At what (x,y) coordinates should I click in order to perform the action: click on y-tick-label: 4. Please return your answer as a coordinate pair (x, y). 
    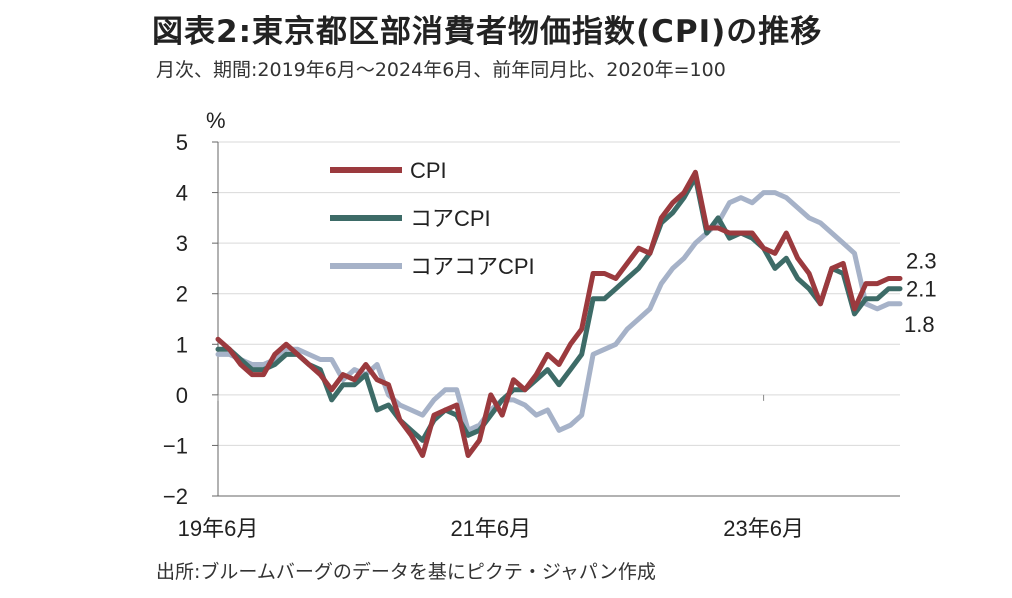
    Looking at the image, I should click on (182, 193).